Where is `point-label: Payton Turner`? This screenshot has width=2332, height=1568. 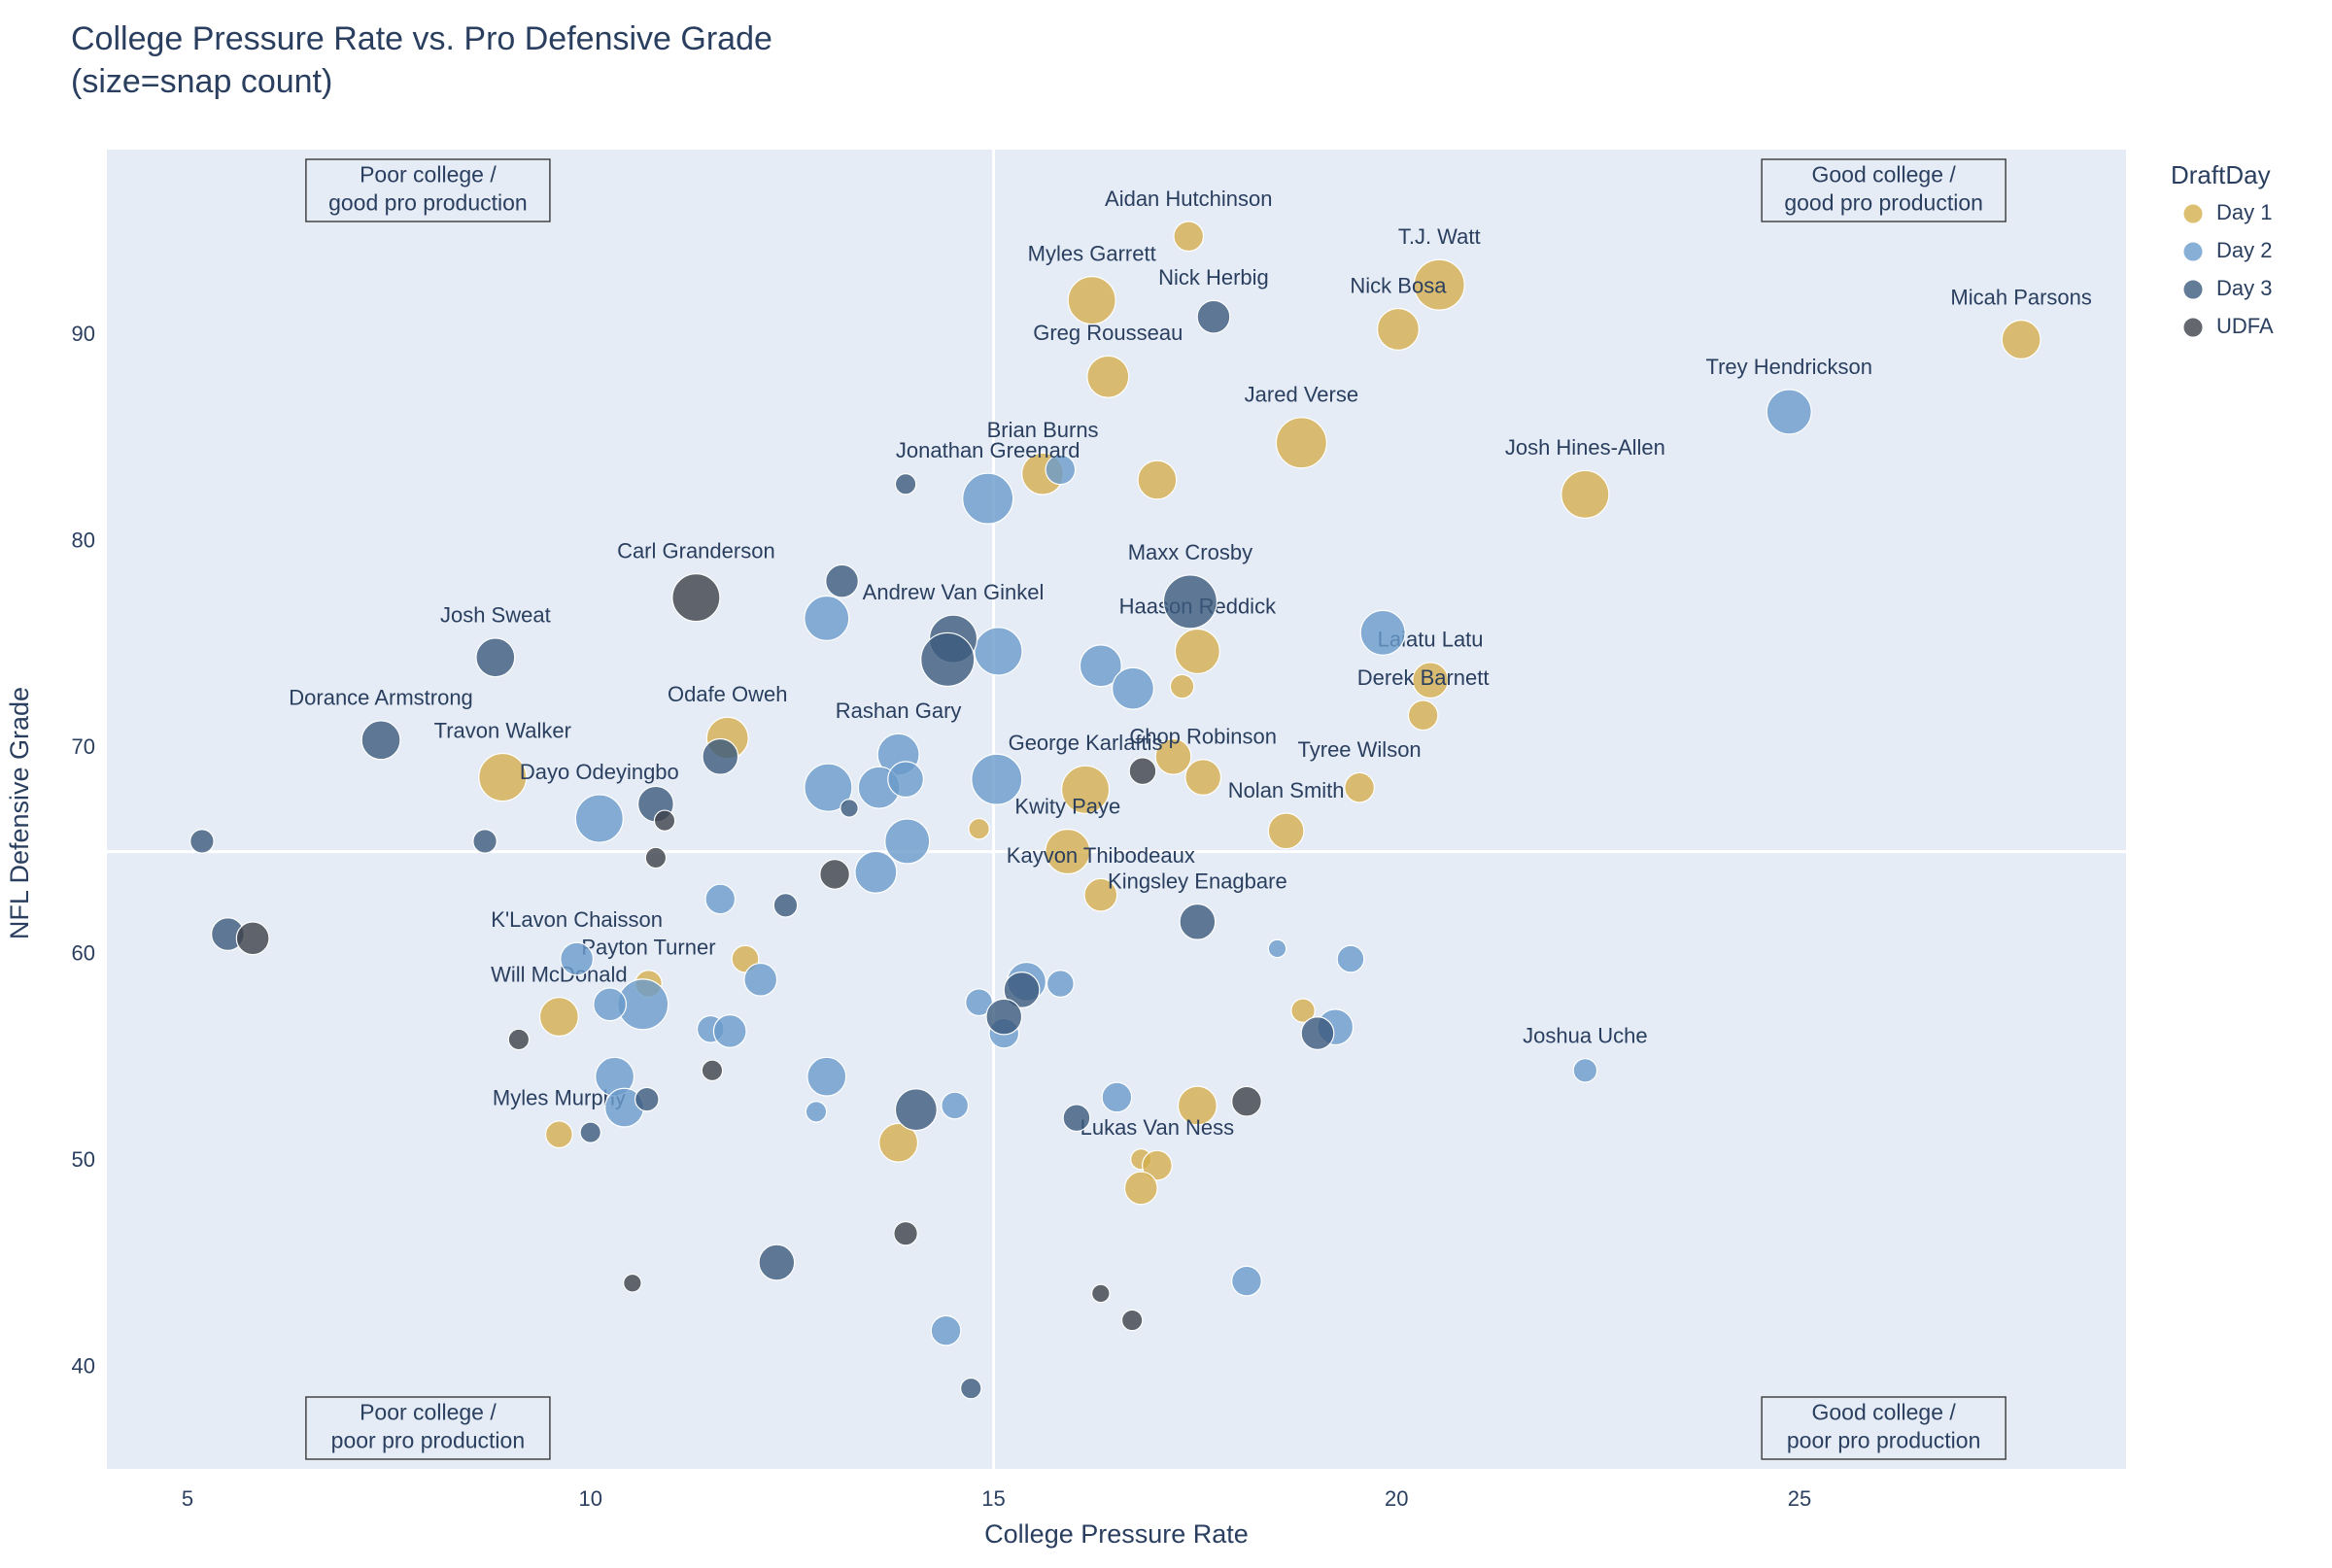
point-label: Payton Turner is located at coordinates (648, 948).